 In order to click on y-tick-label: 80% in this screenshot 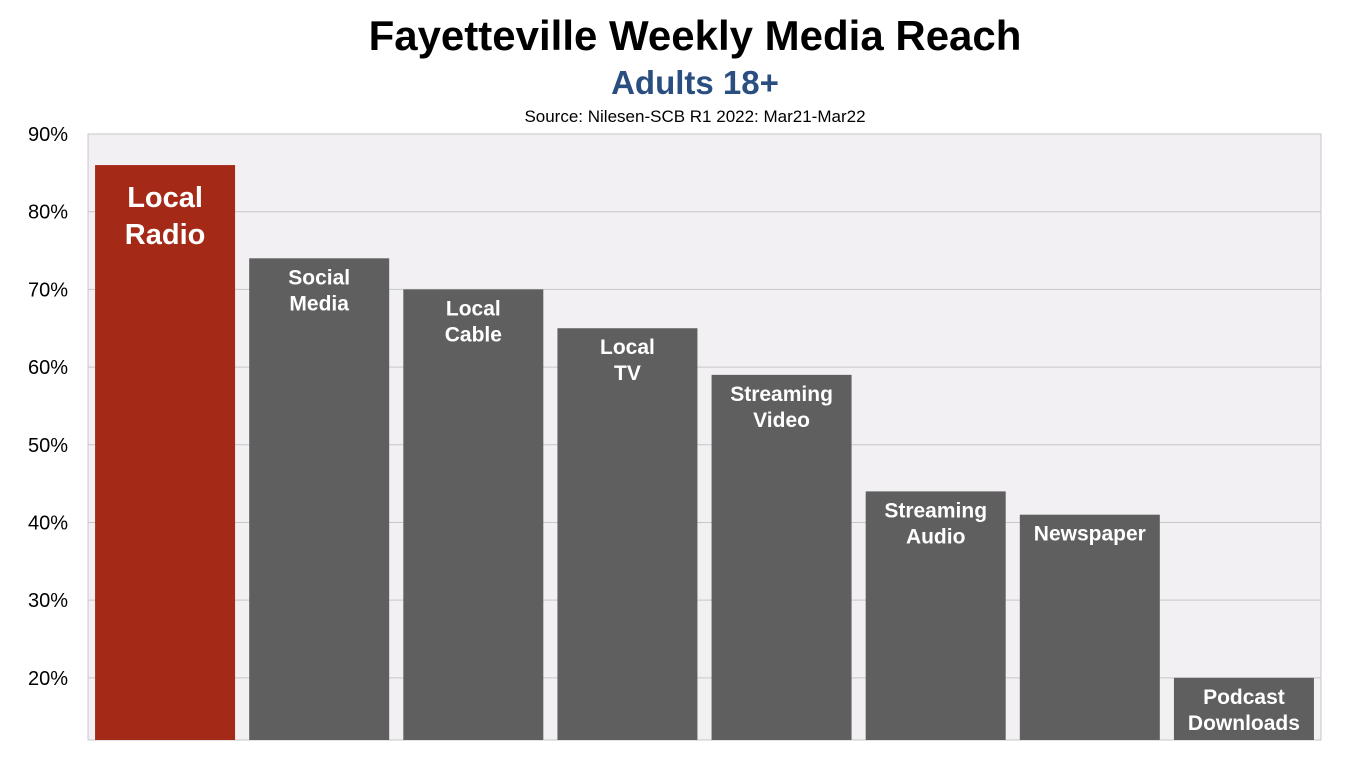, I will do `click(48, 213)`.